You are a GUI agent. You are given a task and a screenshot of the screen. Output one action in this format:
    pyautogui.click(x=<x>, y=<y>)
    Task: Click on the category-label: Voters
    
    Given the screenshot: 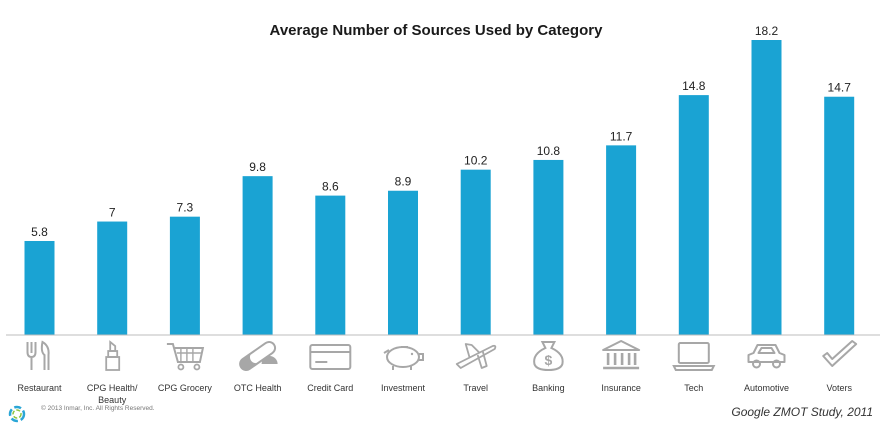 What is the action you would take?
    pyautogui.click(x=839, y=388)
    